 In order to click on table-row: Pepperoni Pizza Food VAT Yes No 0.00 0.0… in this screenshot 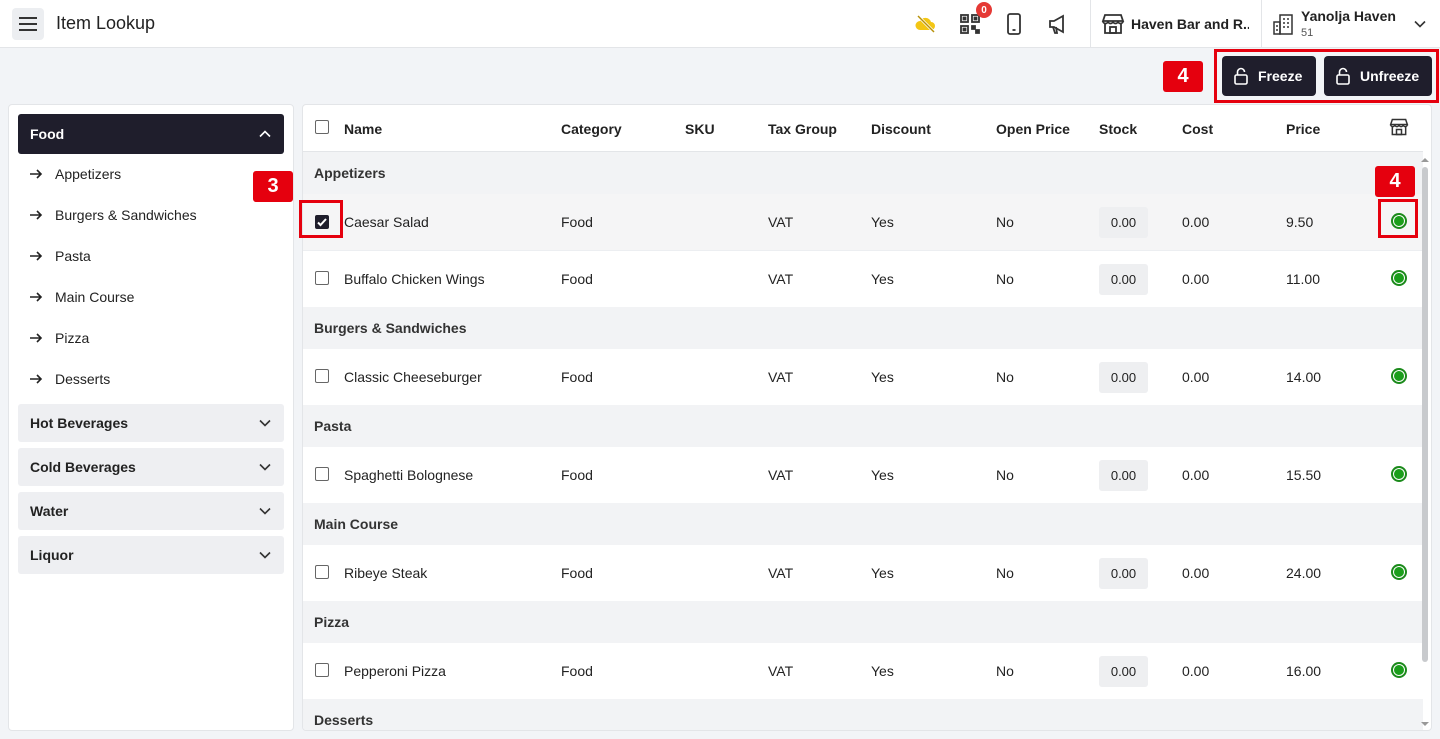, I will do `click(863, 671)`.